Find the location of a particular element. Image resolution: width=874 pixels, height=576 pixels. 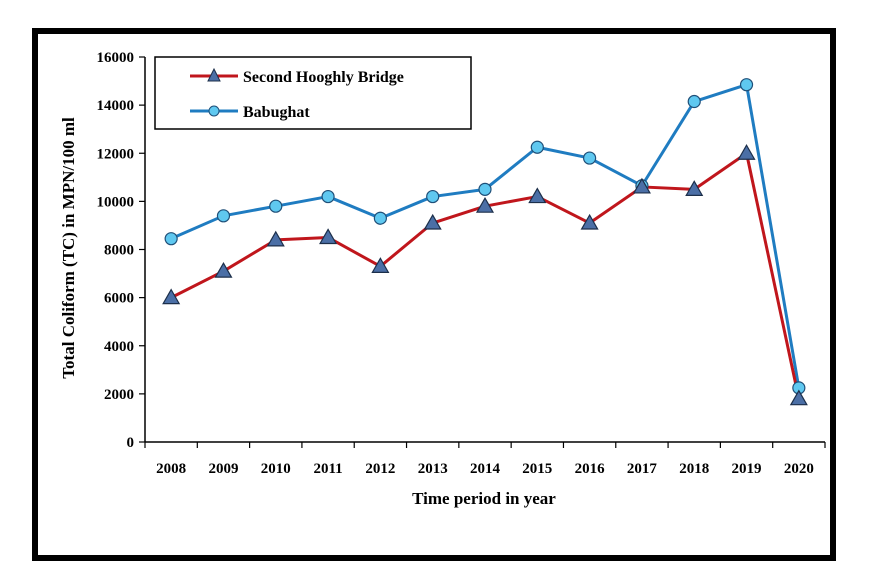

x-tick-label: 2015 is located at coordinates (537, 469).